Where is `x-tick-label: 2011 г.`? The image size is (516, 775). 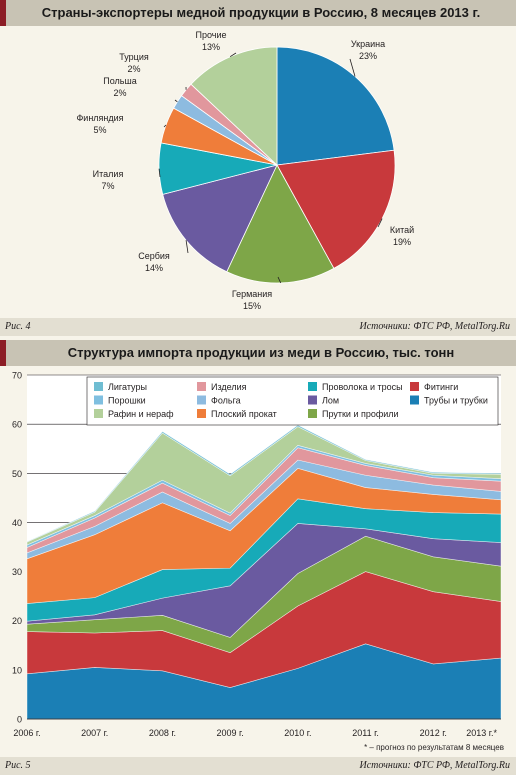 x-tick-label: 2011 г. is located at coordinates (365, 733).